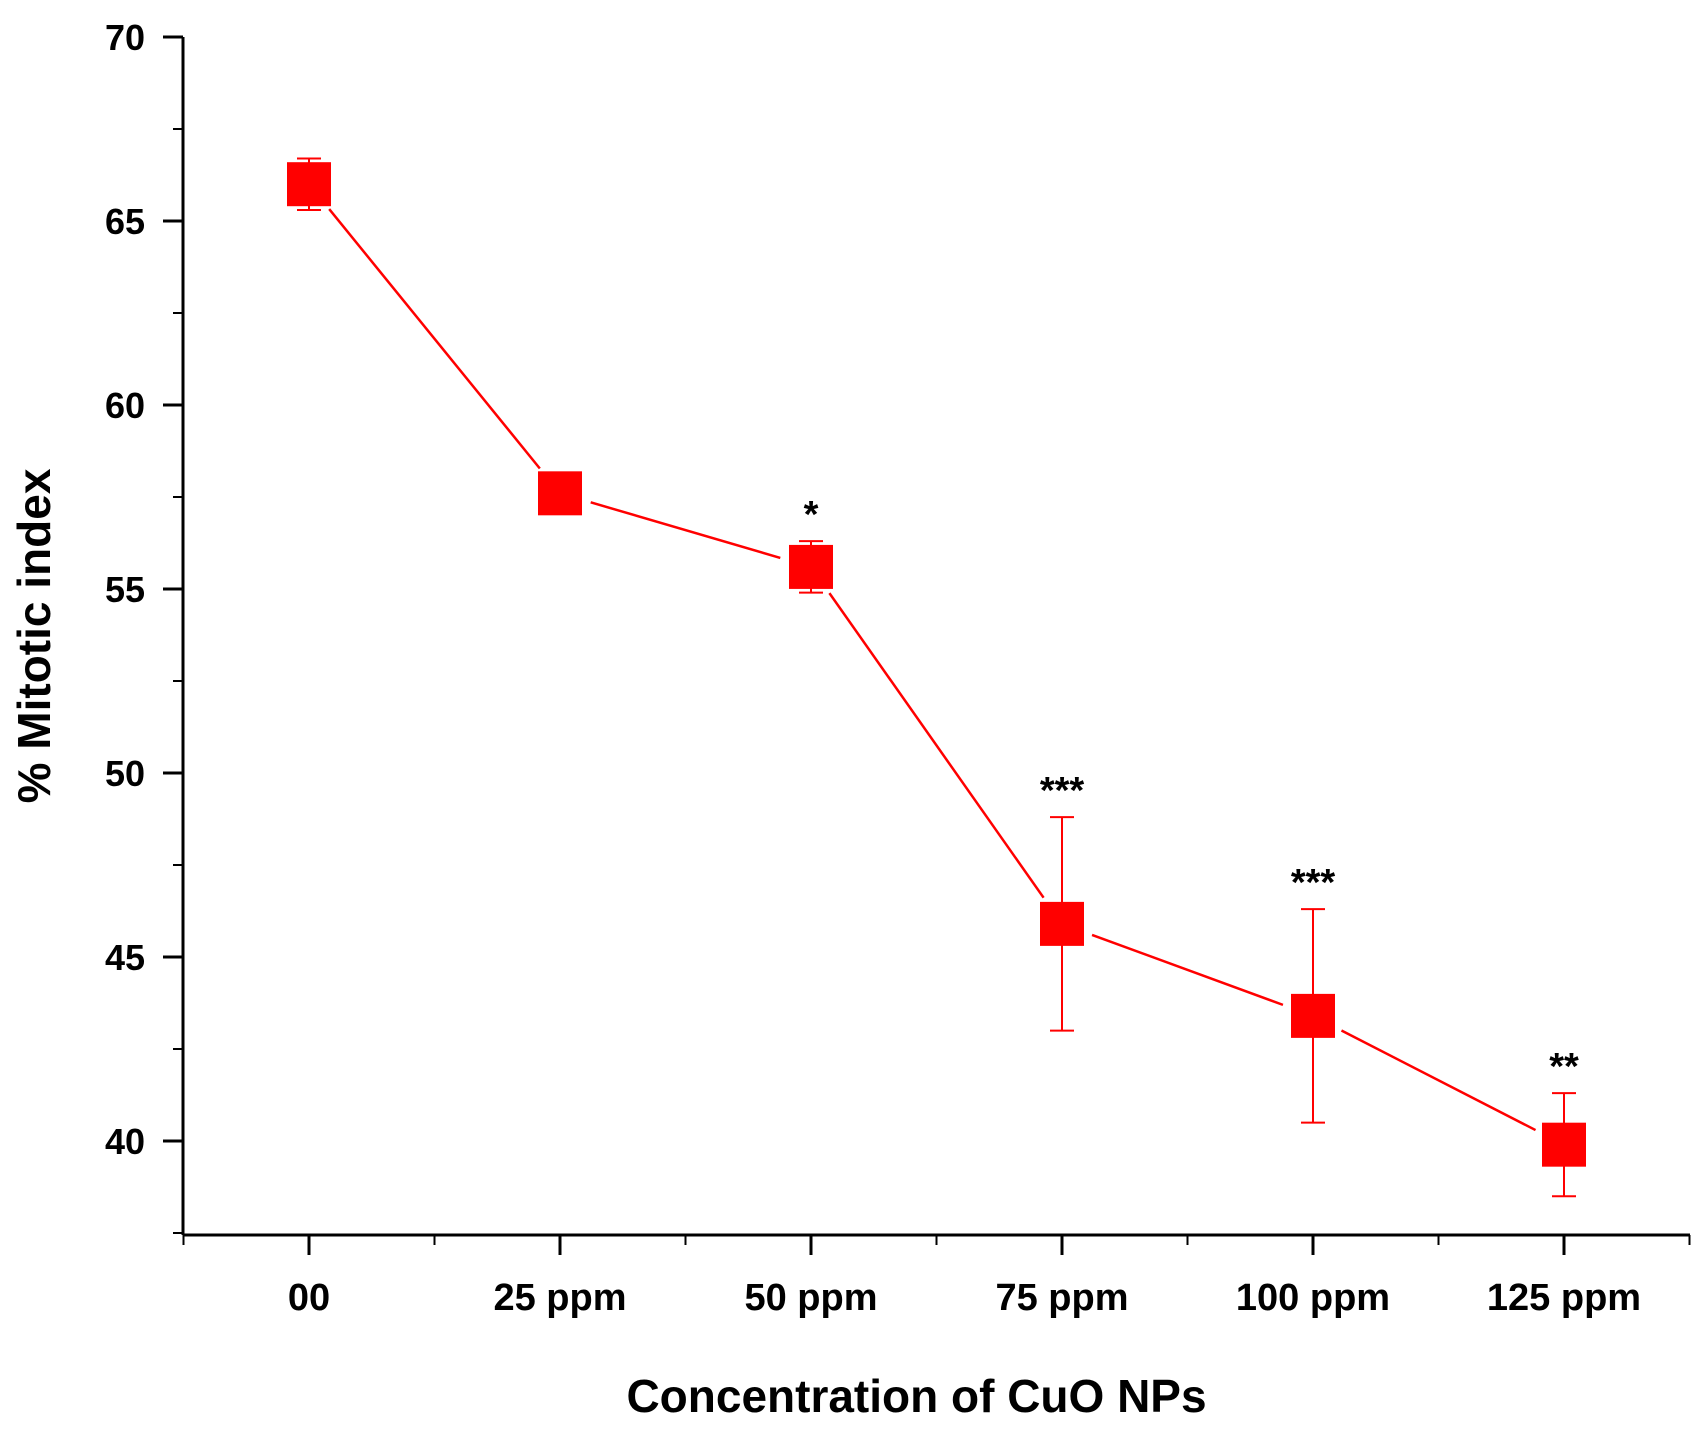  What do you see at coordinates (144, 625) in the screenshot?
I see `y-ticks: 40 45 50 55 60 65 70` at bounding box center [144, 625].